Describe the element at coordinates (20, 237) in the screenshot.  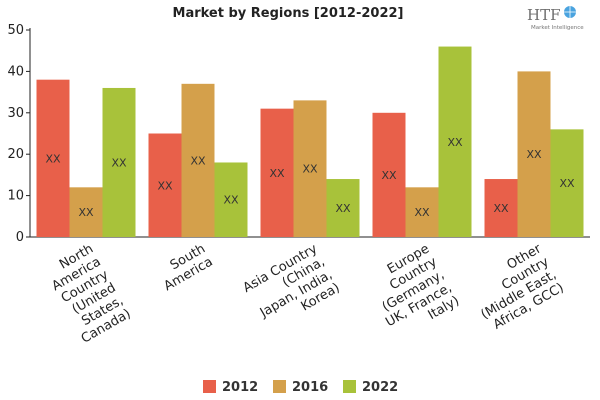
I see `y-tick-label: 0` at that location.